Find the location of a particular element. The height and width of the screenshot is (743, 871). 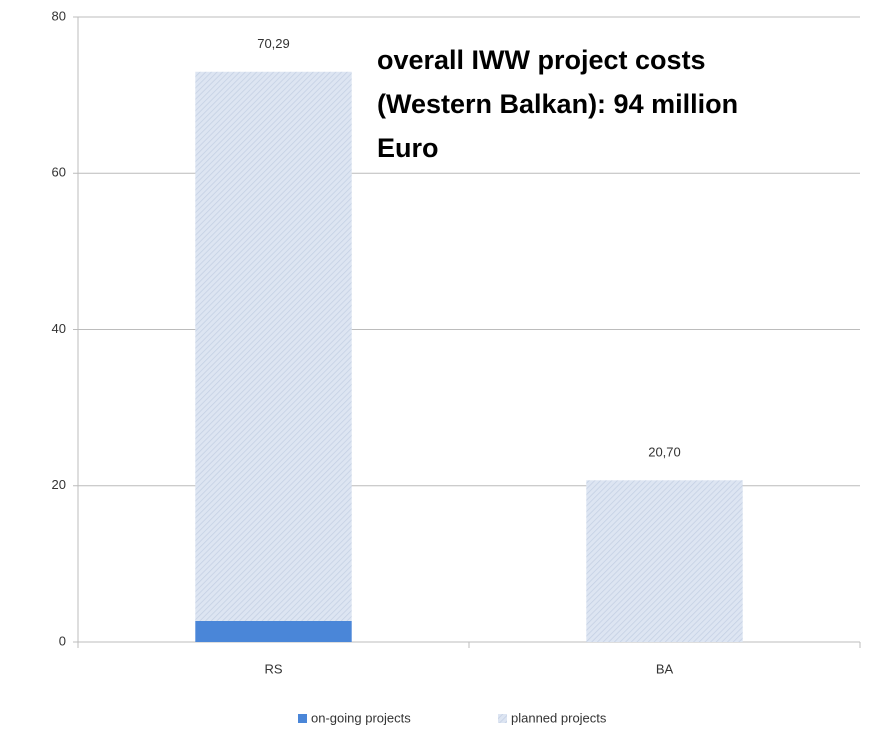

annotation: overall IWW project costs is located at coordinates (541, 60).